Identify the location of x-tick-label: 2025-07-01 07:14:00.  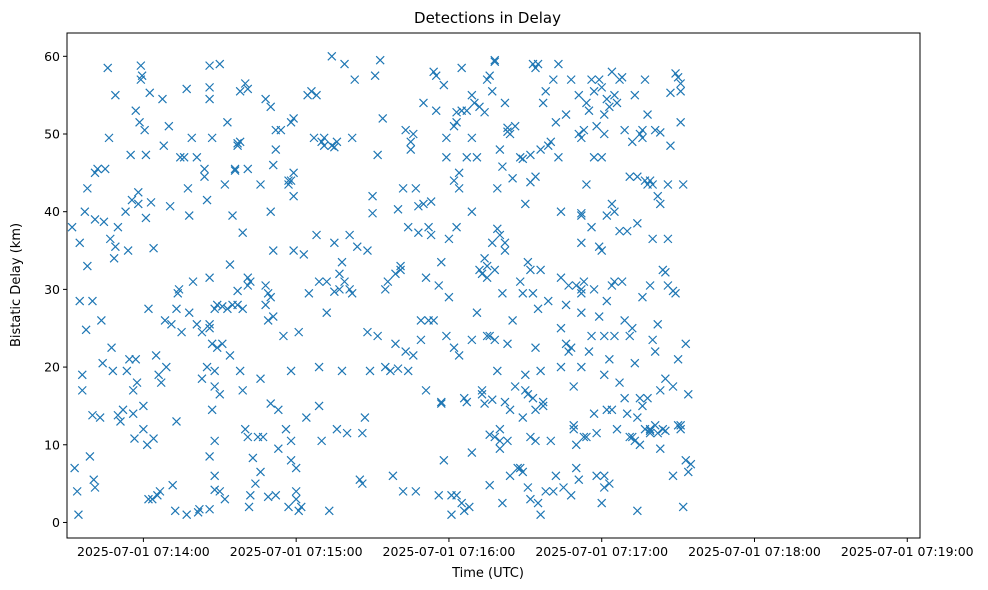
(143, 551).